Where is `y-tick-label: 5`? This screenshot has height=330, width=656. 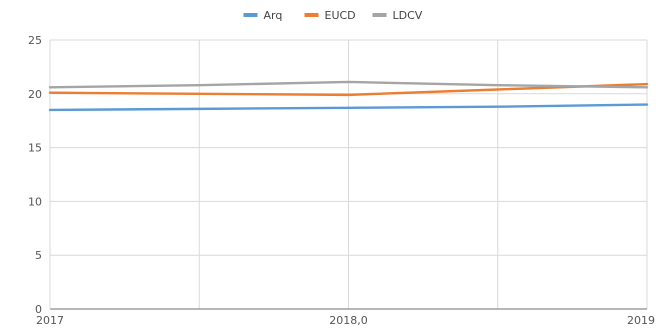
y-tick-label: 5 is located at coordinates (38, 255).